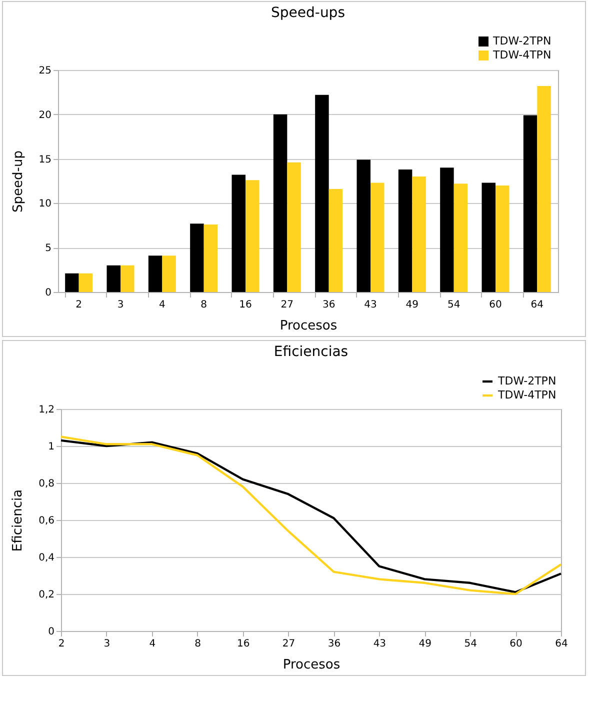  I want to click on y-tick-label: 15, so click(45, 160).